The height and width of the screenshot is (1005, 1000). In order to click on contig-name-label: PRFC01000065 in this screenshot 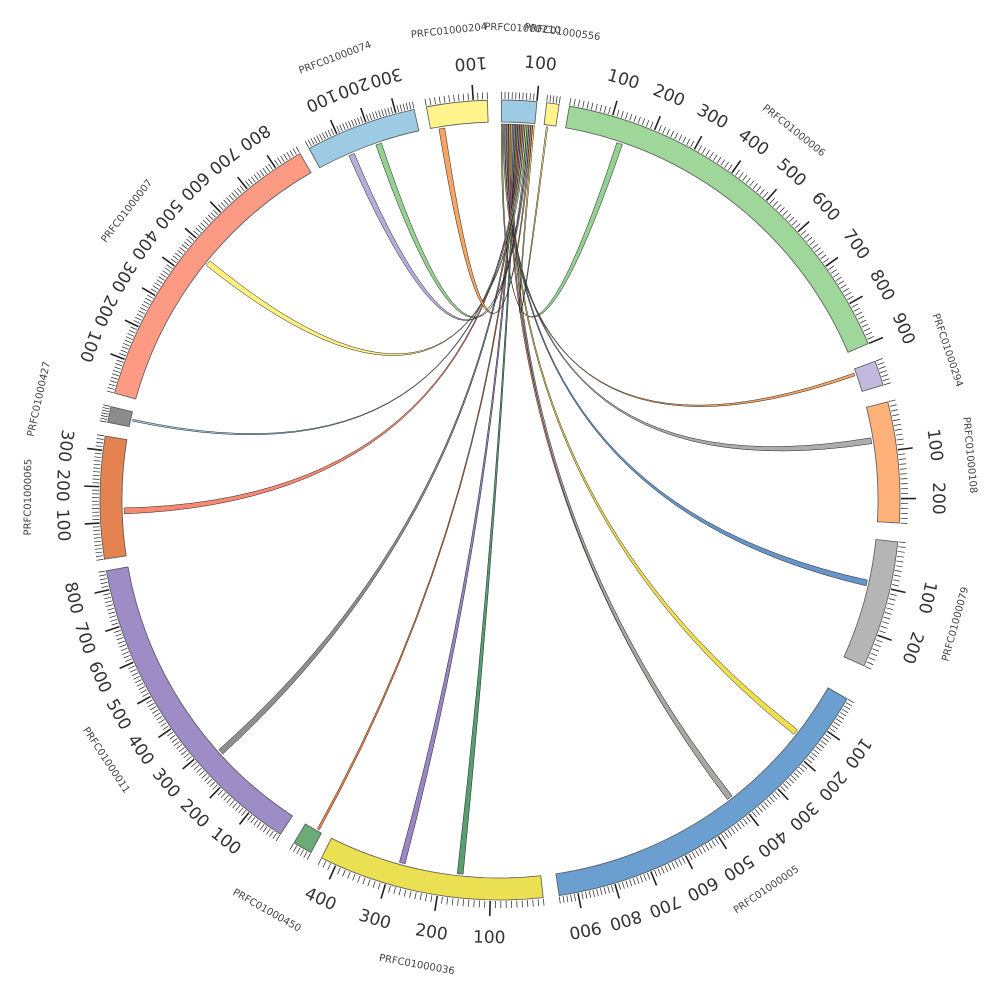, I will do `click(28, 497)`.